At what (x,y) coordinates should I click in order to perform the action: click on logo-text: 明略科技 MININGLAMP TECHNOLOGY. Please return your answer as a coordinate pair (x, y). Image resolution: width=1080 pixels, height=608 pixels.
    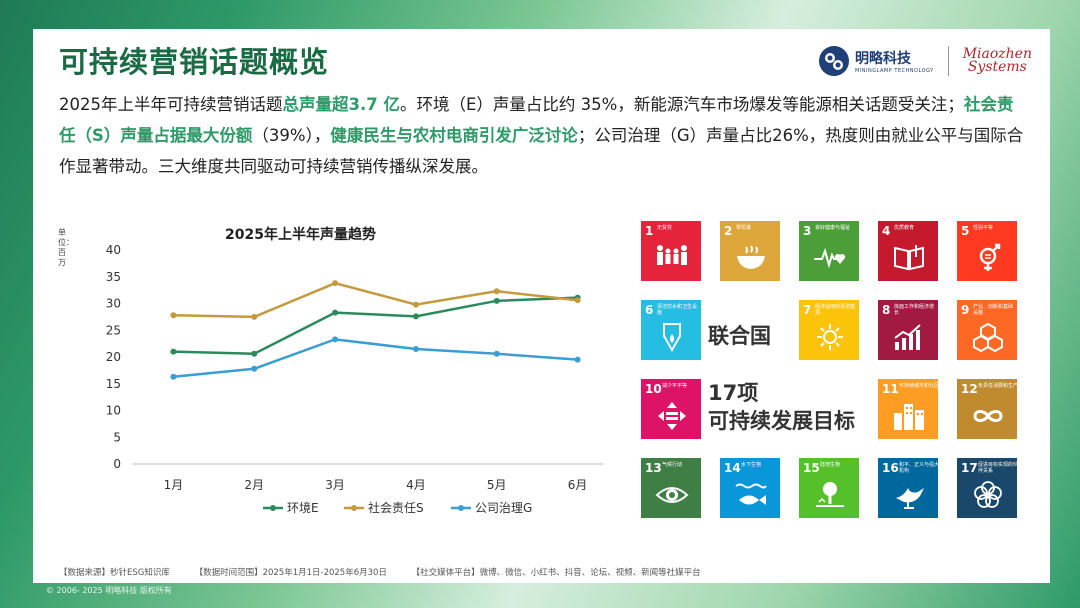
    Looking at the image, I should click on (894, 61).